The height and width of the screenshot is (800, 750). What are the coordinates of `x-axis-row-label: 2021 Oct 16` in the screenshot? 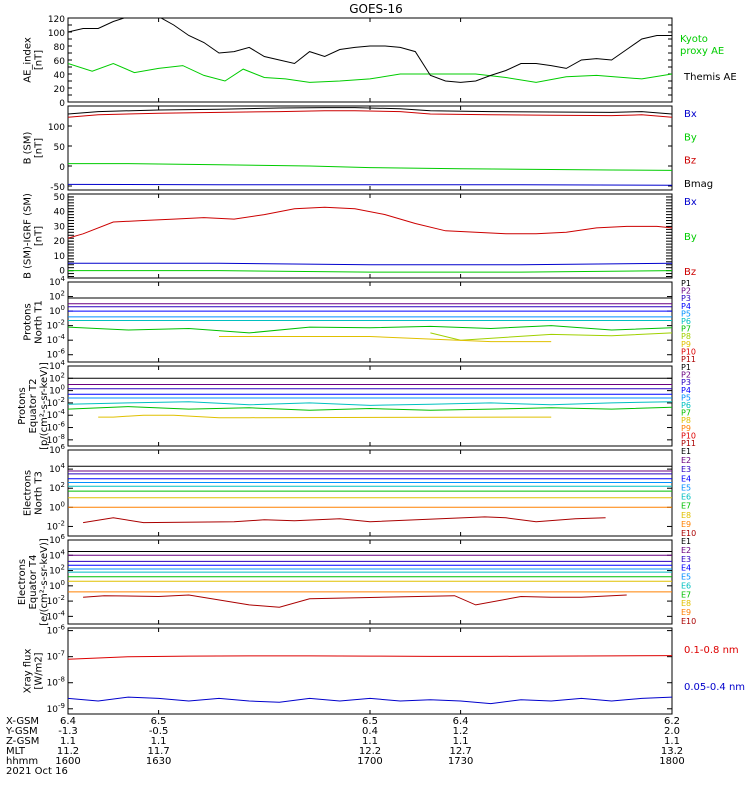 It's located at (37, 771).